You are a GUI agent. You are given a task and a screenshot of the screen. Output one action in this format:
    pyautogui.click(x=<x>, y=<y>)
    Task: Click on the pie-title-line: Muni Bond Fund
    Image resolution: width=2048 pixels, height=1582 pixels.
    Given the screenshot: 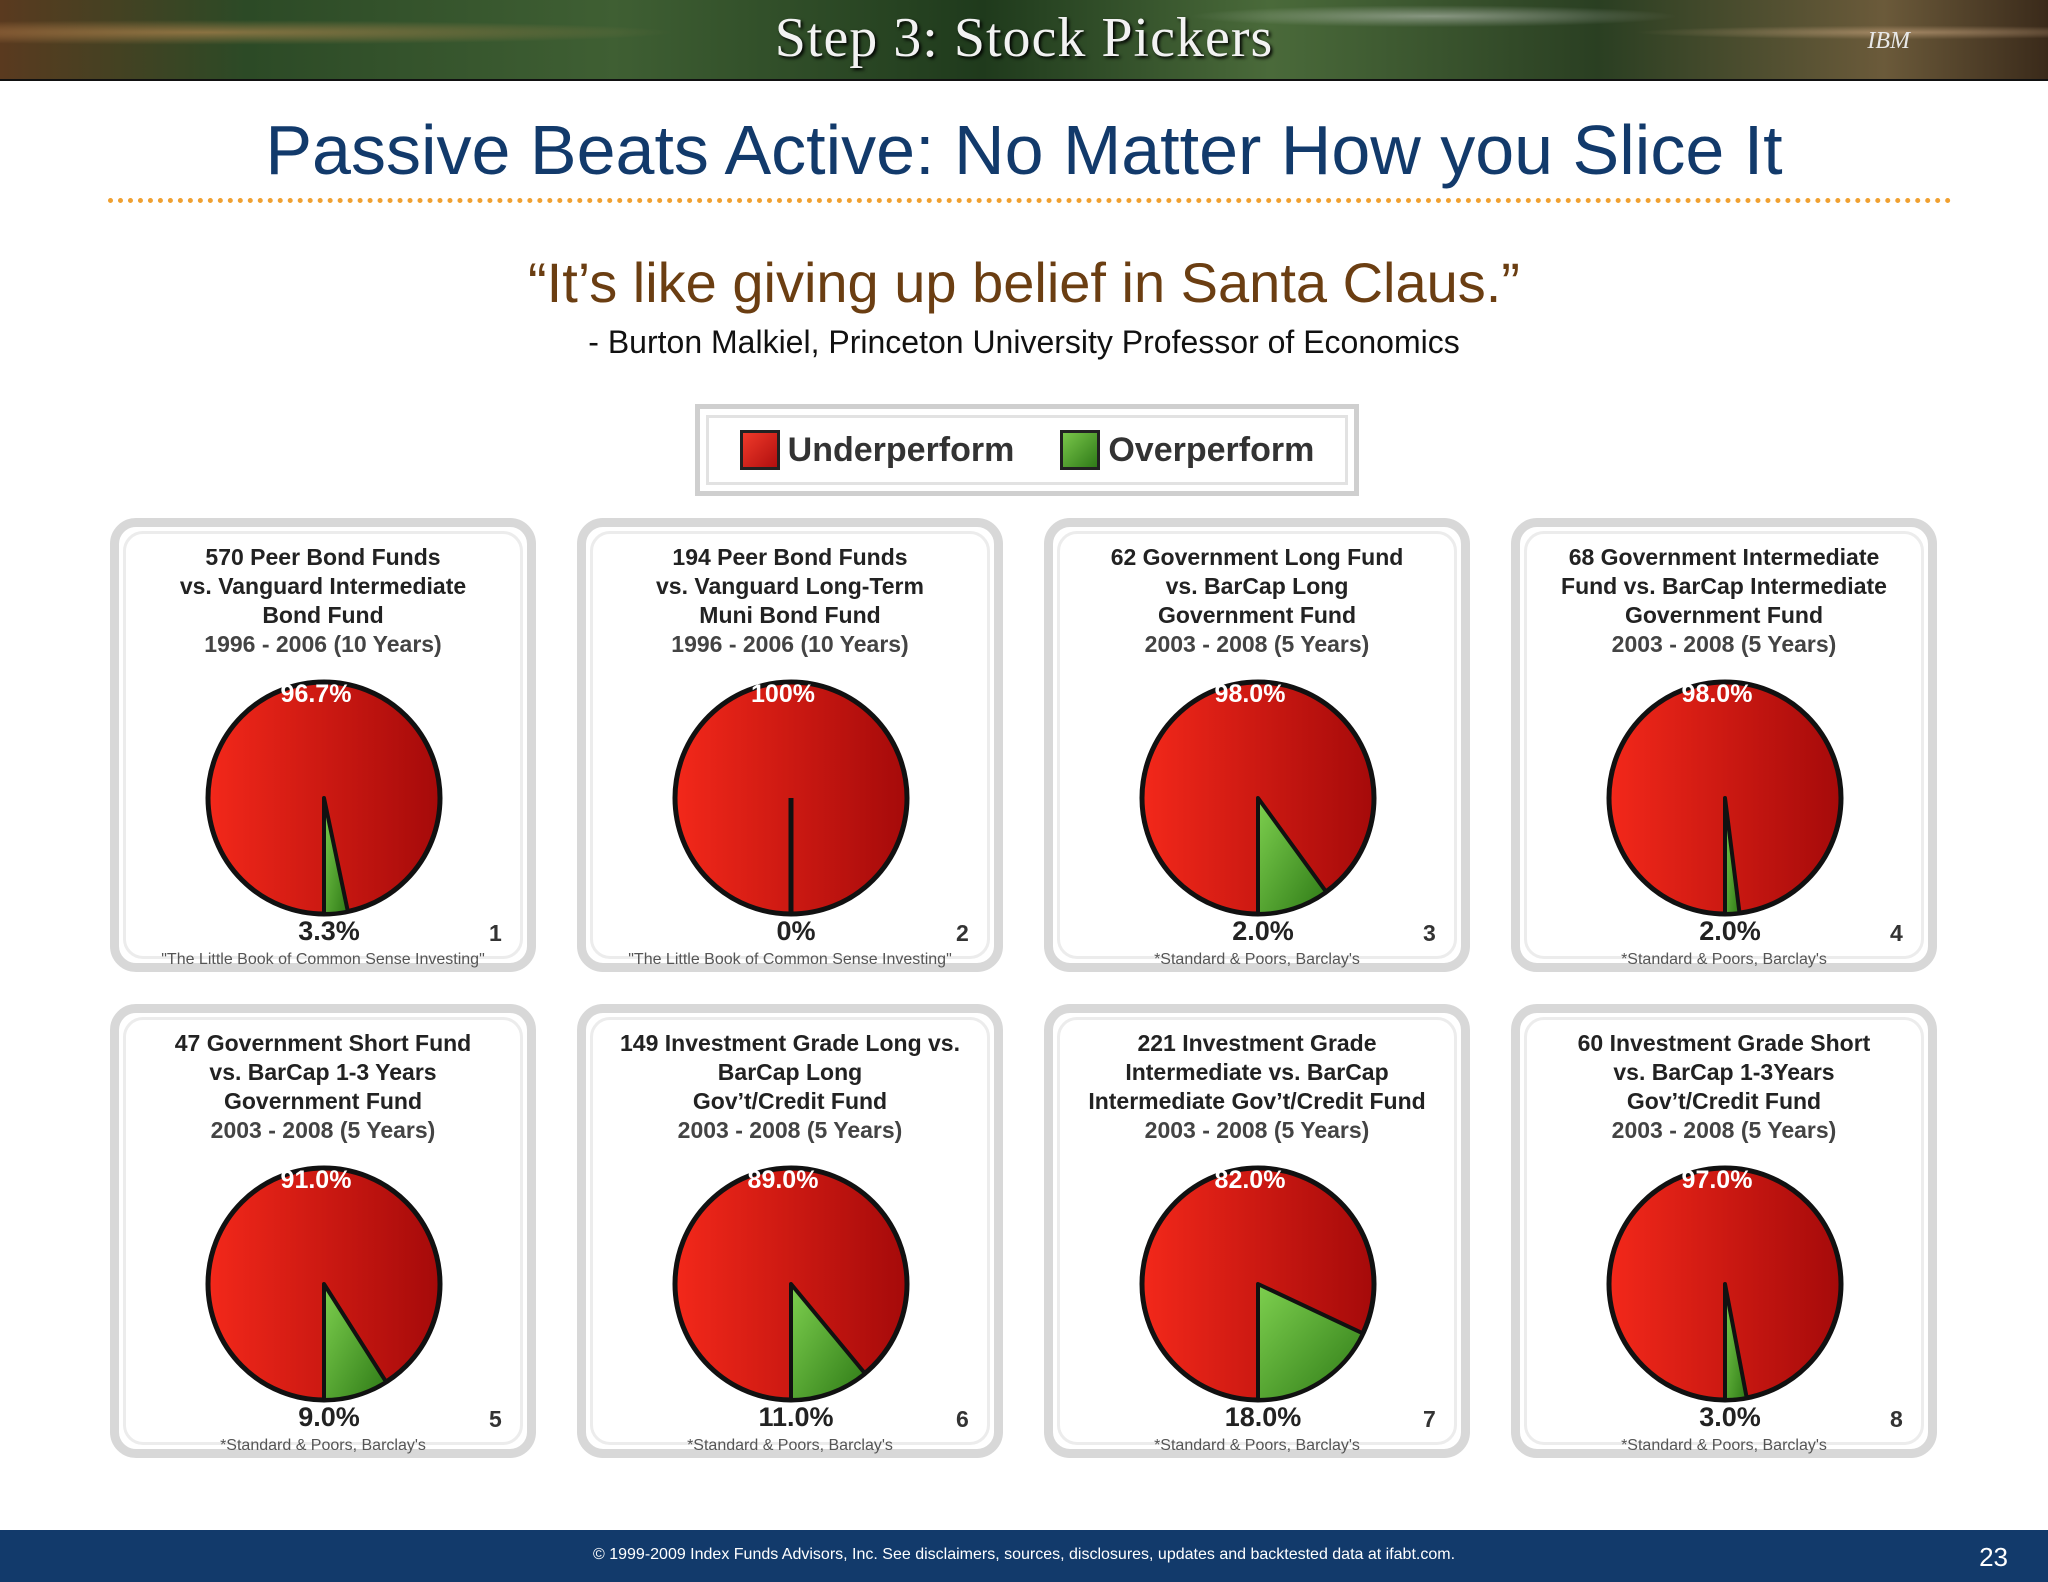 What is the action you would take?
    pyautogui.click(x=790, y=615)
    